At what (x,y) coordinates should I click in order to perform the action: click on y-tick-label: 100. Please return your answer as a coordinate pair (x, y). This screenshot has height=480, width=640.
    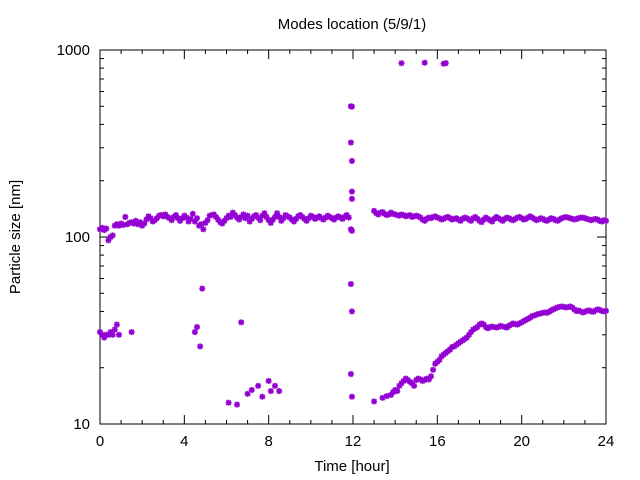
    Looking at the image, I should click on (77, 237).